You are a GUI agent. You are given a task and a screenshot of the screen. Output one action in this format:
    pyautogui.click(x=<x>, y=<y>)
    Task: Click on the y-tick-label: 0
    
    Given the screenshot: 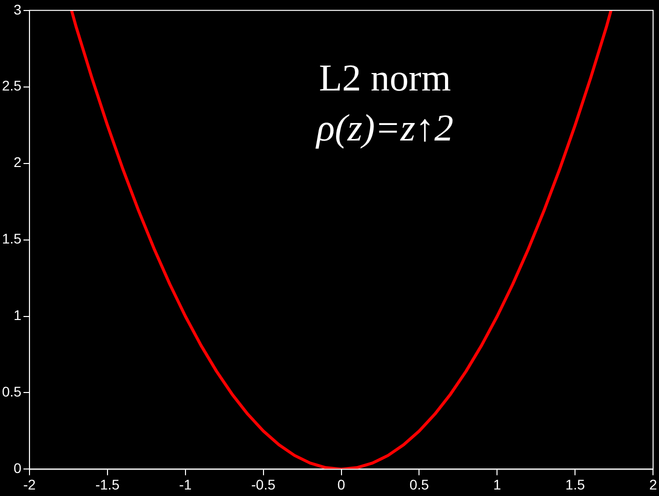 What is the action you would take?
    pyautogui.click(x=18, y=468)
    